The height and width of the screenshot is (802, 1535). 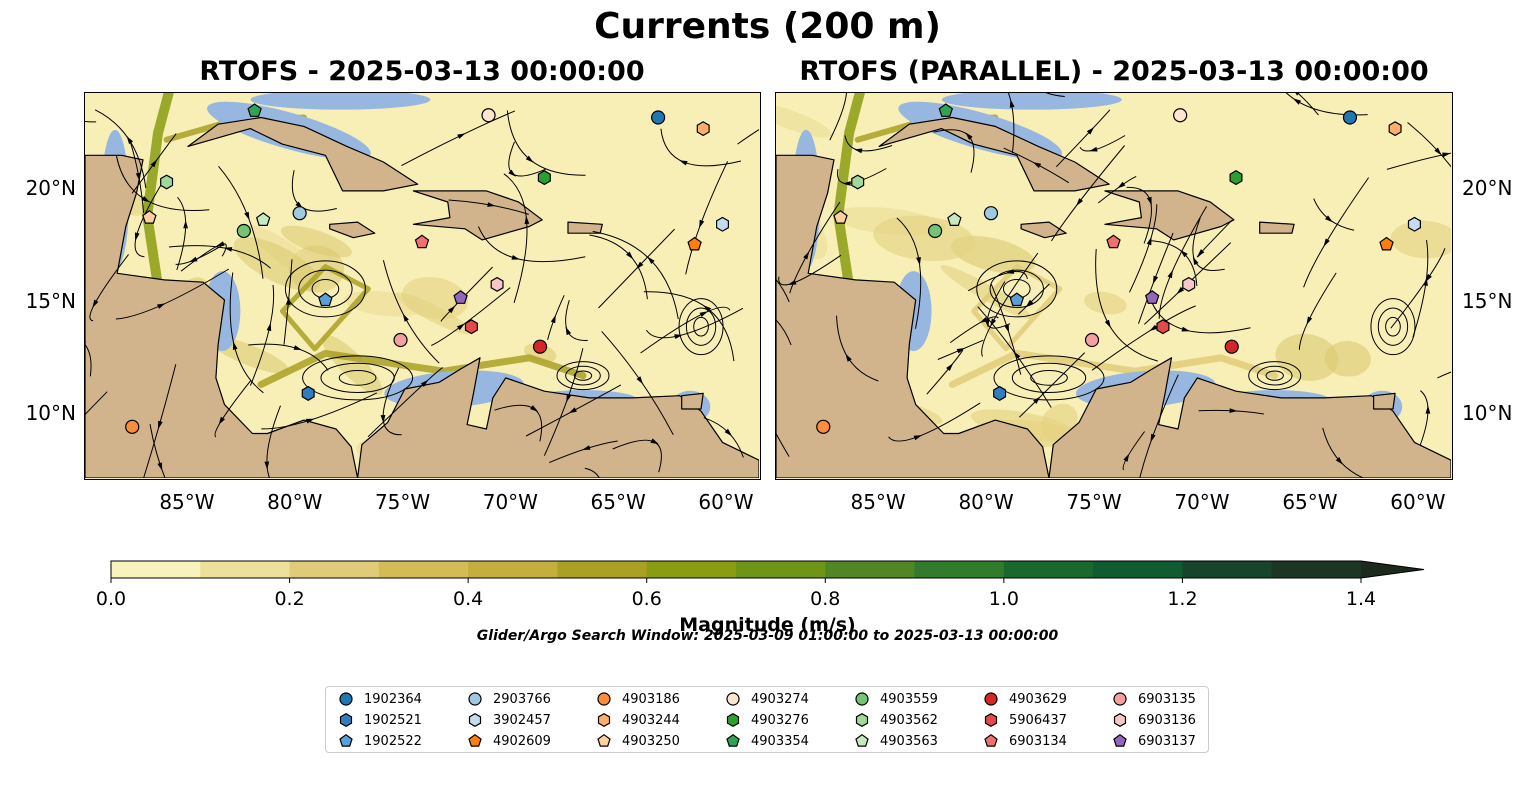 What do you see at coordinates (422, 71) in the screenshot?
I see `left-panel-title: RTOFS - 2025-03-13 00:00:00` at bounding box center [422, 71].